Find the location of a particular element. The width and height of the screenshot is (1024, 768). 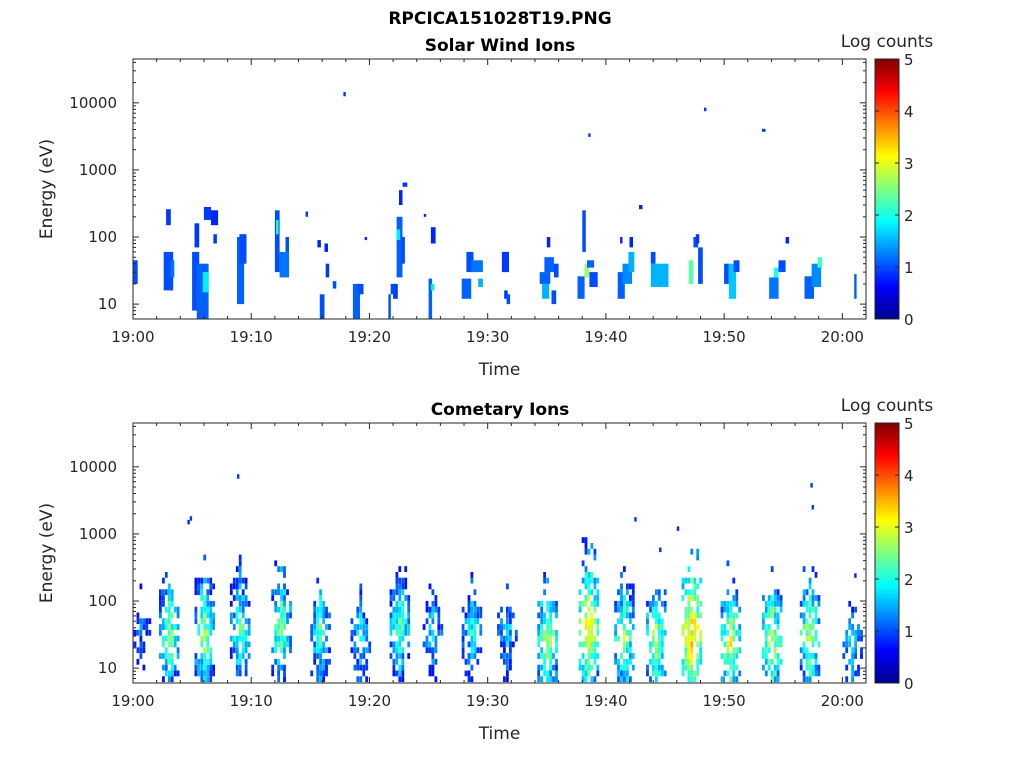

y-axis-label: Energy (eV) is located at coordinates (47, 189).